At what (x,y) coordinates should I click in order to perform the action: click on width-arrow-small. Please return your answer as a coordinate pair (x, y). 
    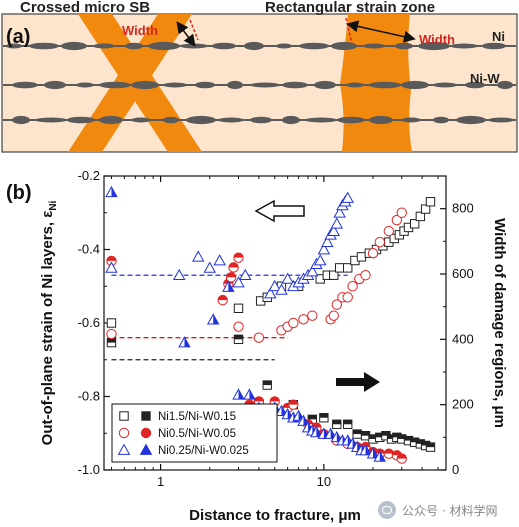
    Looking at the image, I should click on (186, 34).